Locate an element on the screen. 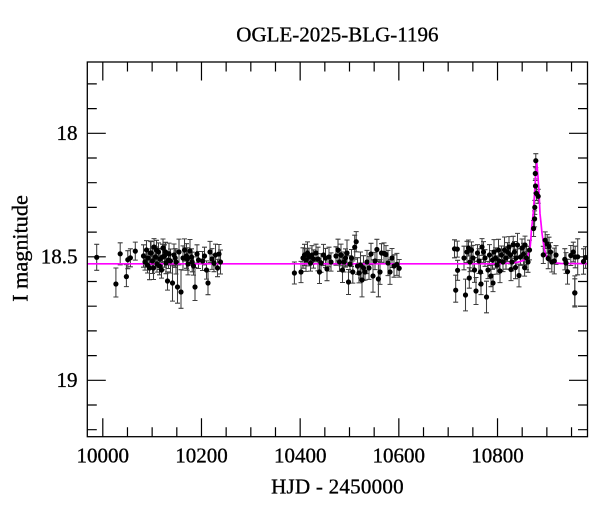  svg-text: 18 is located at coordinates (67, 133).